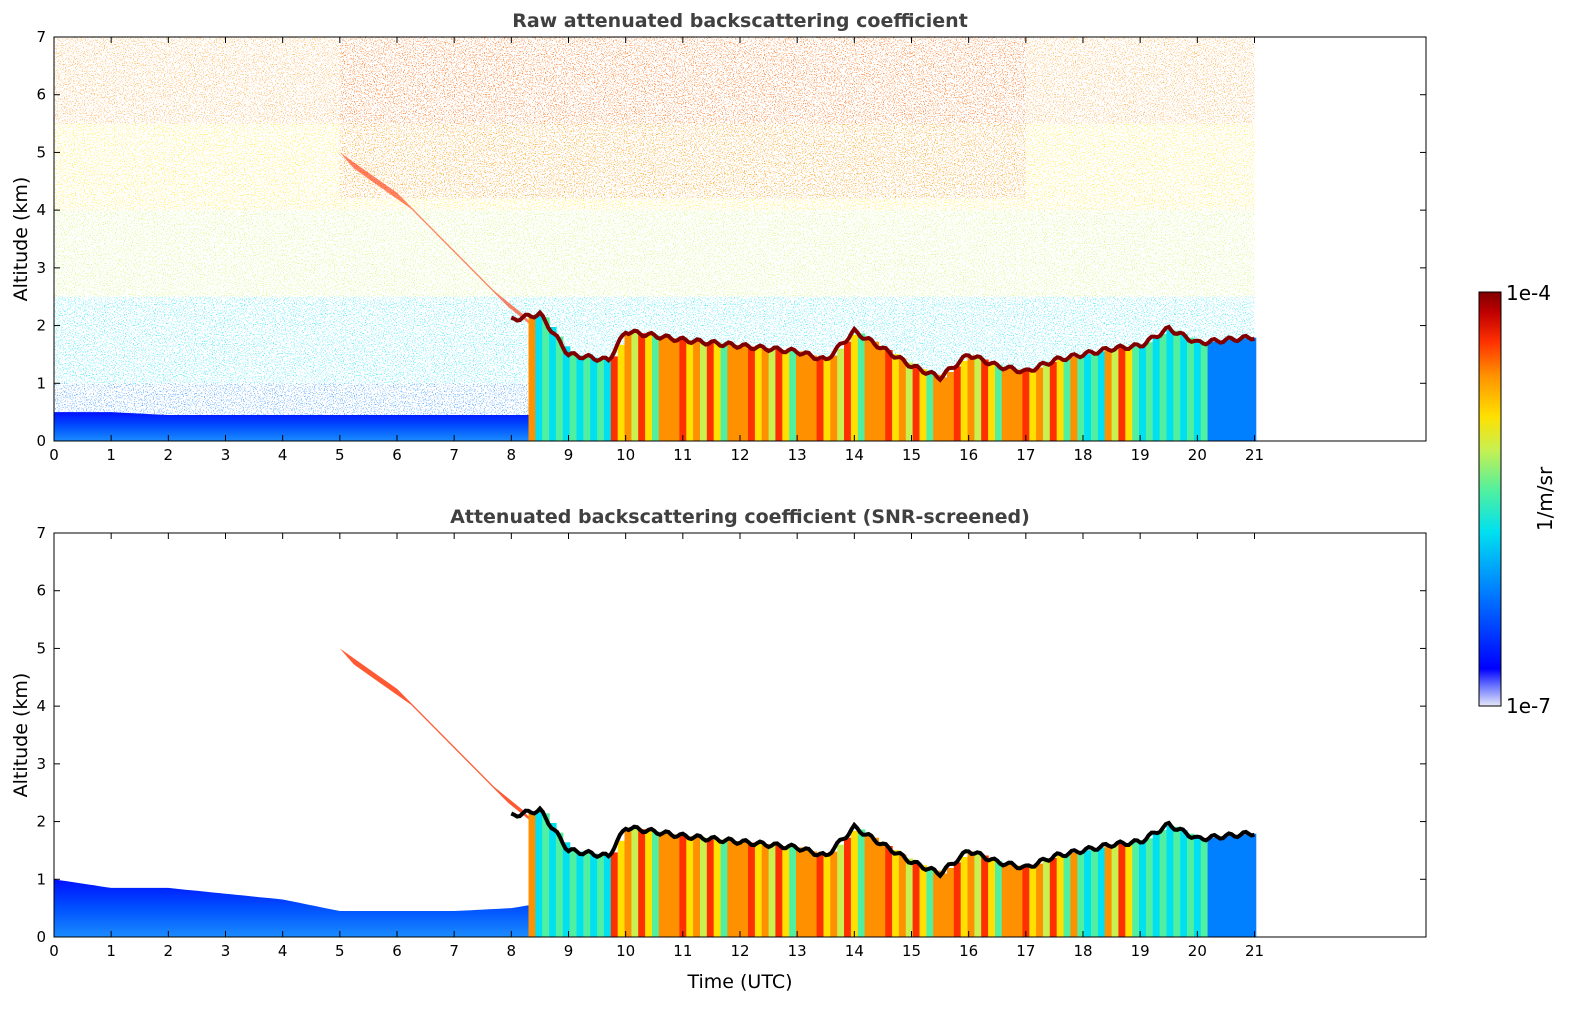 Image resolution: width=1595 pixels, height=1020 pixels. Describe the element at coordinates (41, 326) in the screenshot. I see `raw-y-tick-label: 2` at that location.